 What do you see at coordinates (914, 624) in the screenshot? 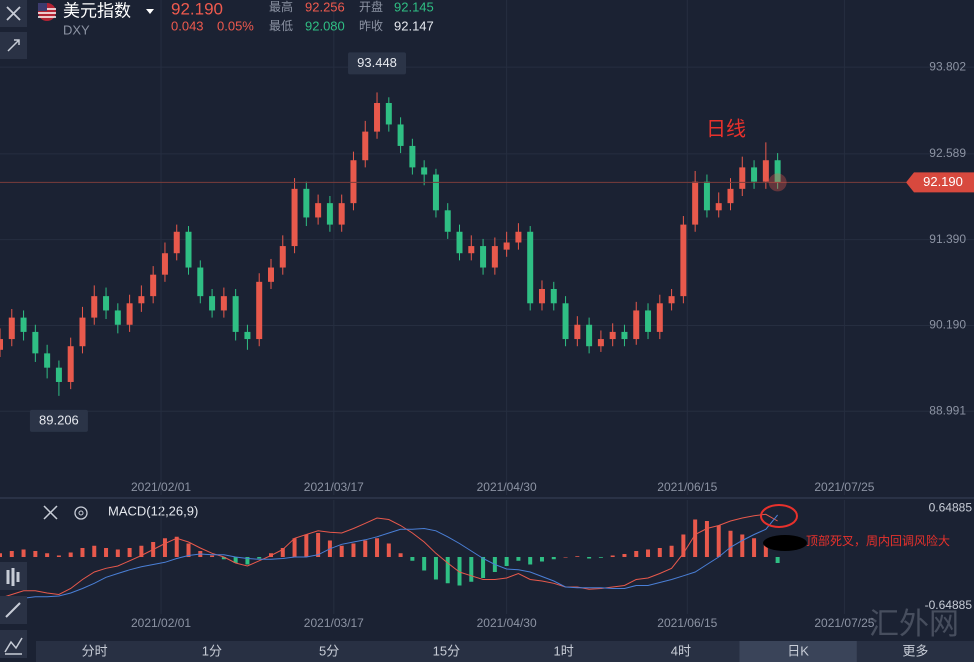
I see `watermark: 汇外网` at bounding box center [914, 624].